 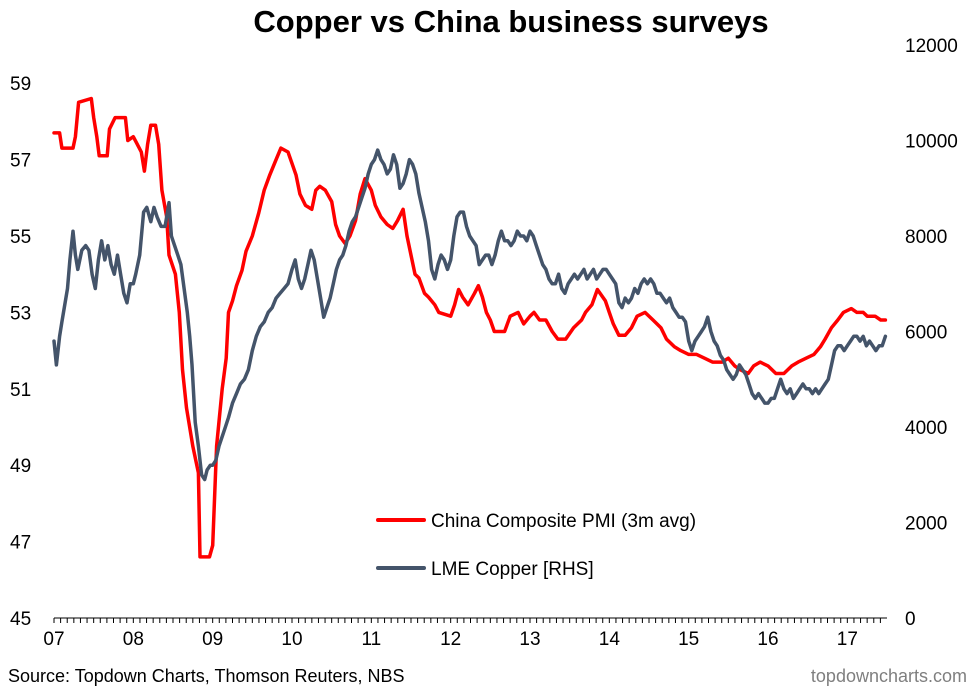 What do you see at coordinates (465, 633) in the screenshot?
I see `x-axis: 07 08 09 10 11 12 13 14 15 16 17` at bounding box center [465, 633].